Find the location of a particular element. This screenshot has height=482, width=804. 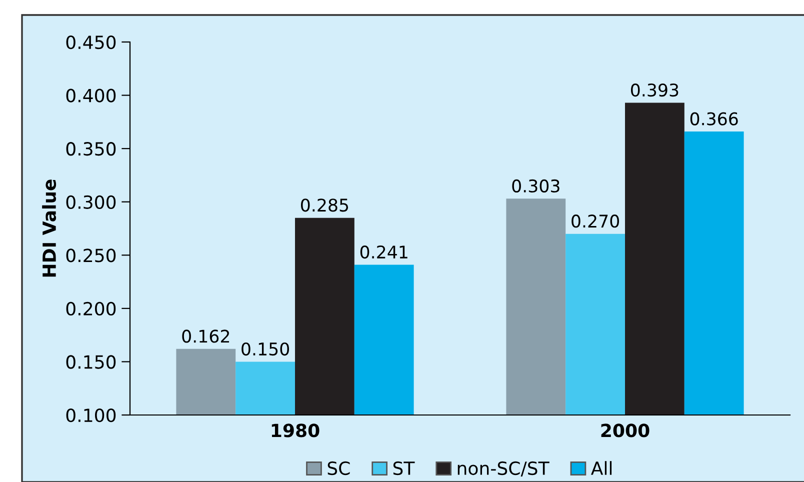

legend-label: non-SC/ST is located at coordinates (504, 468).